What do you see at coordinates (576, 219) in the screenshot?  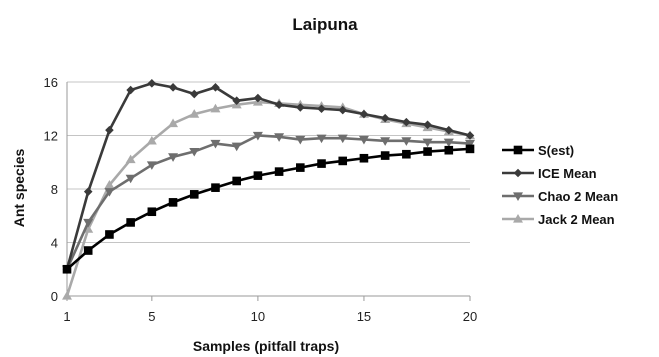 I see `legend-label-jack-2-mean: Jack 2 Mean` at bounding box center [576, 219].